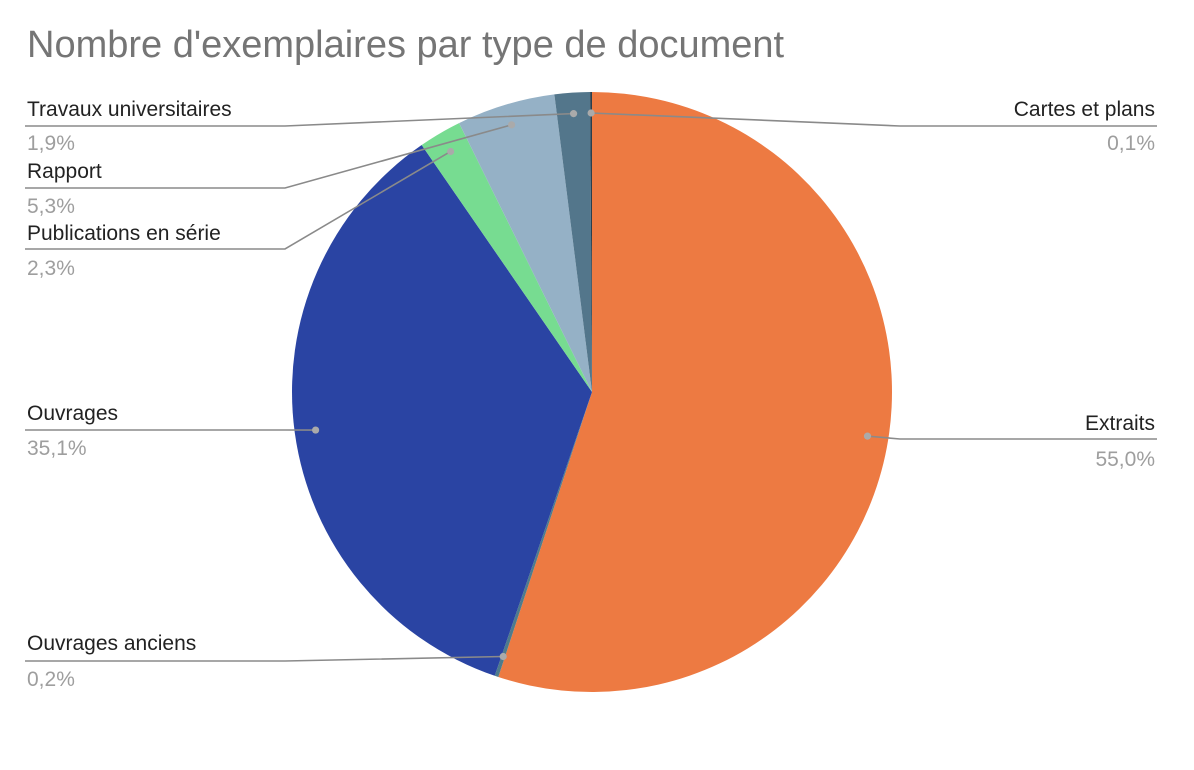  Describe the element at coordinates (57, 448) in the screenshot. I see `slice-percent-2: 35,1%` at that location.